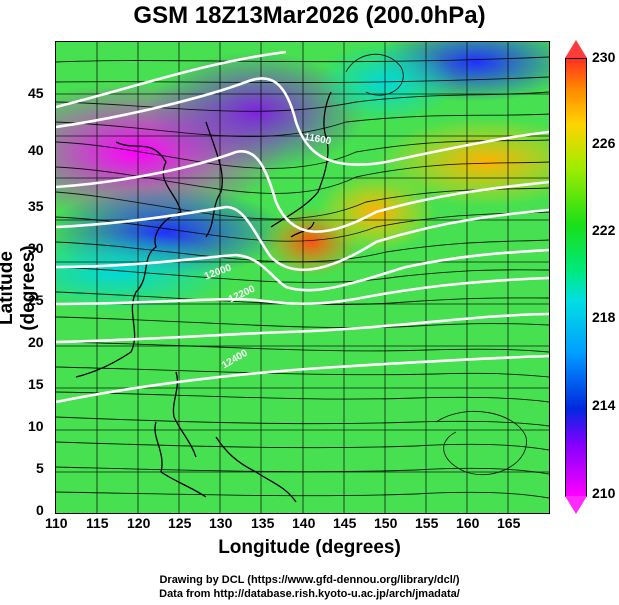 Image resolution: width=619 pixels, height=605 pixels. Describe the element at coordinates (309, 15) in the screenshot. I see `map-title: GSM 18Z13Mar2026 (200.0hPa)` at that location.